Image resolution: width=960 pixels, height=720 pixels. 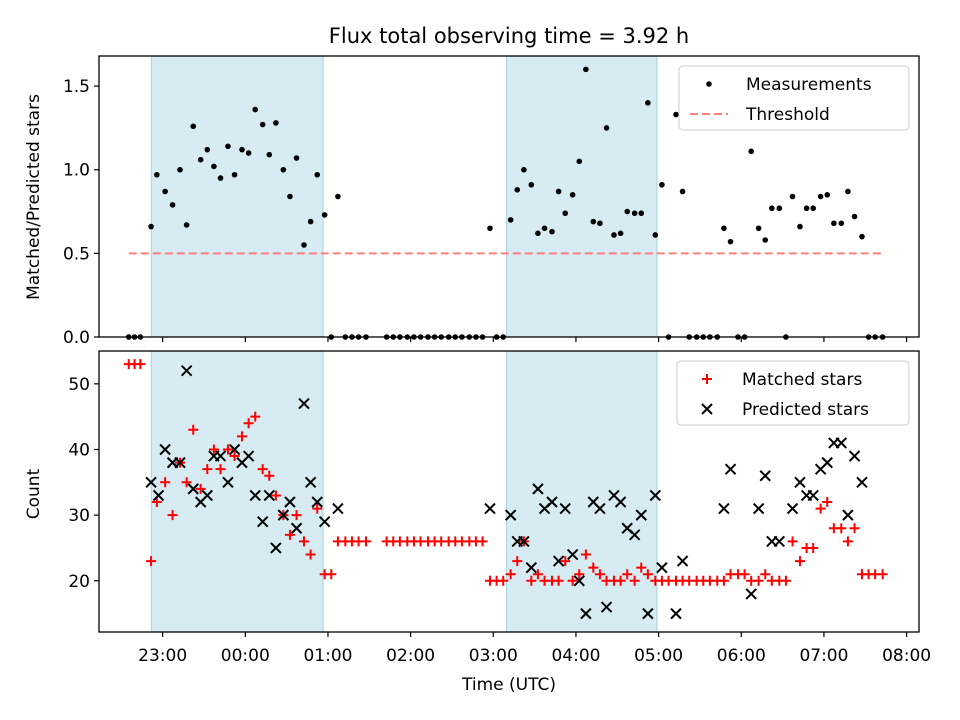 I want to click on x-tick-label: 07:00, so click(x=823, y=656).